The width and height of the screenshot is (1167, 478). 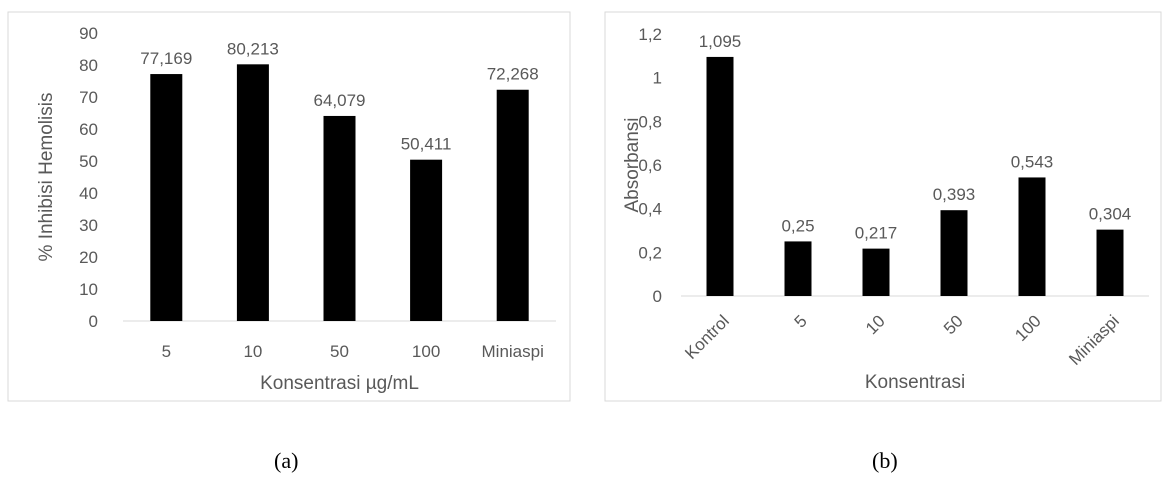 I want to click on chart-b-x-axis-title: Konsentrasi, so click(x=915, y=382).